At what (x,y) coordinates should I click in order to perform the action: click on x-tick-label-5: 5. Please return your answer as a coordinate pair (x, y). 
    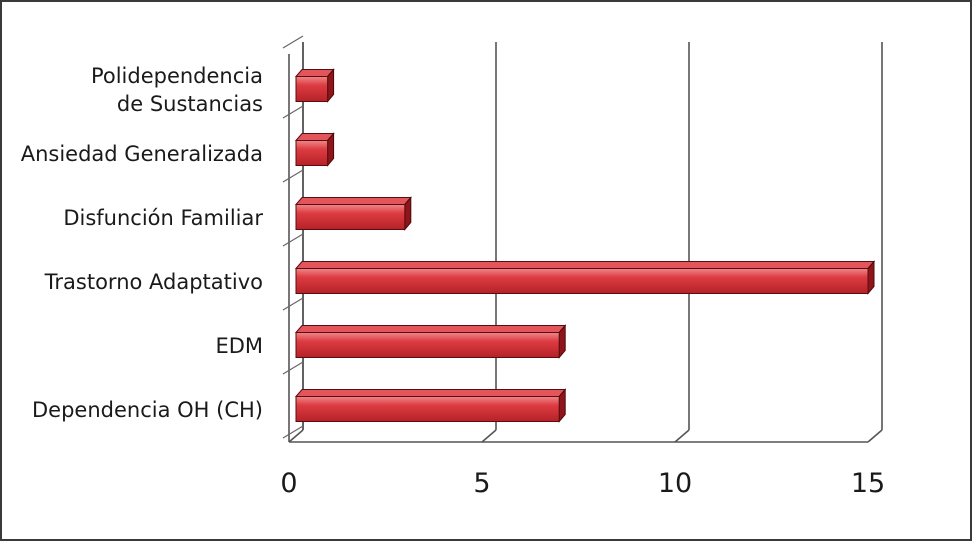
    Looking at the image, I should click on (481, 483).